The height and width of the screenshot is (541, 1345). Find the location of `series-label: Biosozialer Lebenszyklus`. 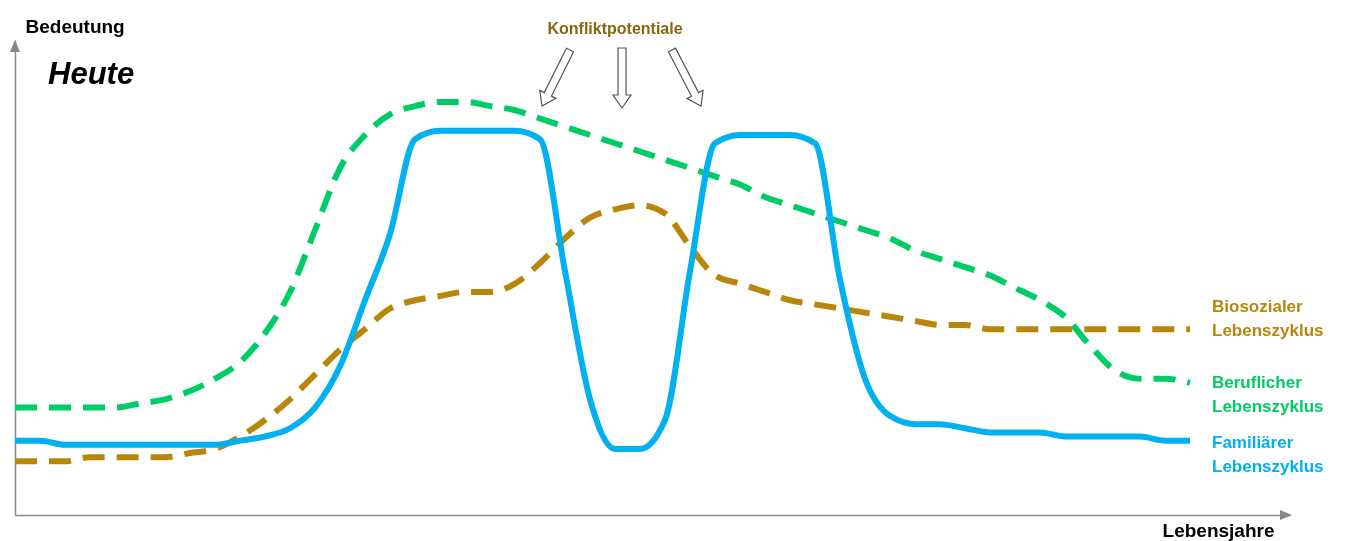

series-label: Biosozialer Lebenszyklus is located at coordinates (1268, 319).